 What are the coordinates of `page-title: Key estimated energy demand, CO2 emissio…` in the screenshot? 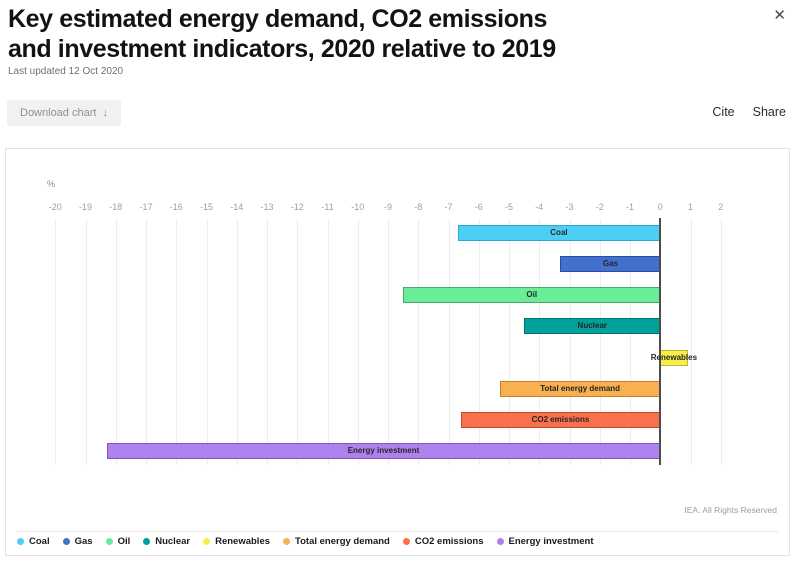 It's located at (282, 34).